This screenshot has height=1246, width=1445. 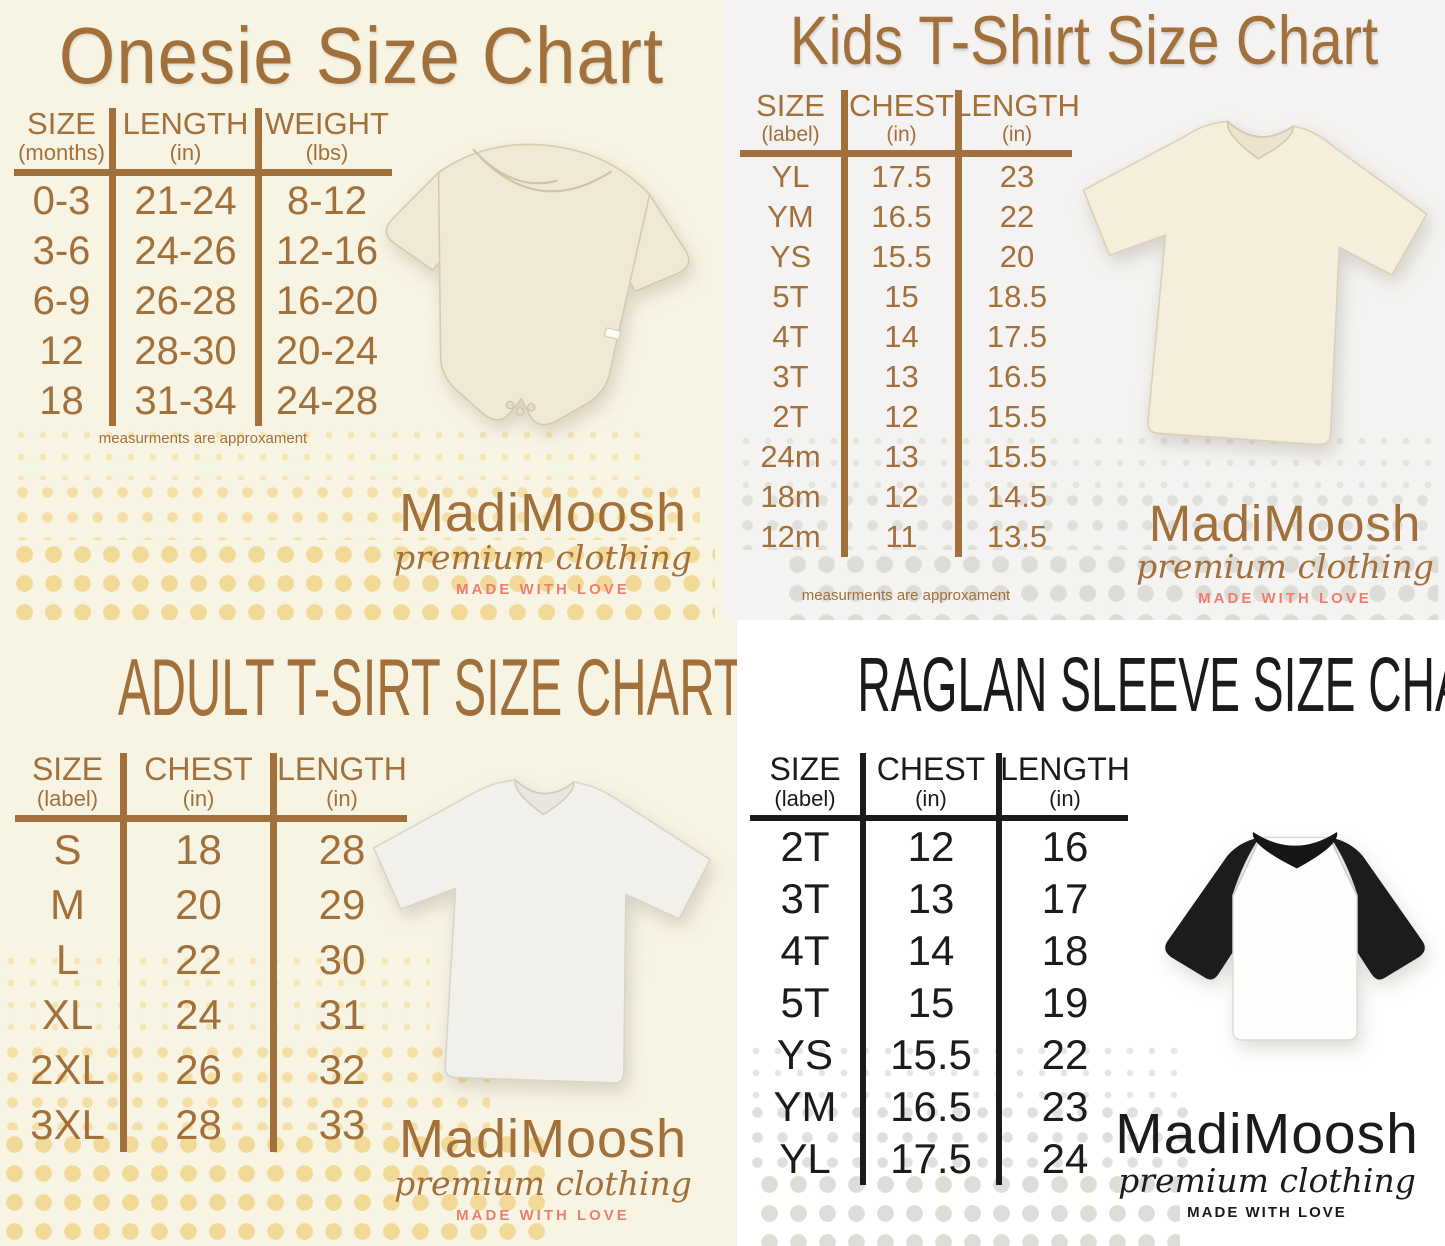 What do you see at coordinates (934, 1107) in the screenshot?
I see `table-cell: 16.5` at bounding box center [934, 1107].